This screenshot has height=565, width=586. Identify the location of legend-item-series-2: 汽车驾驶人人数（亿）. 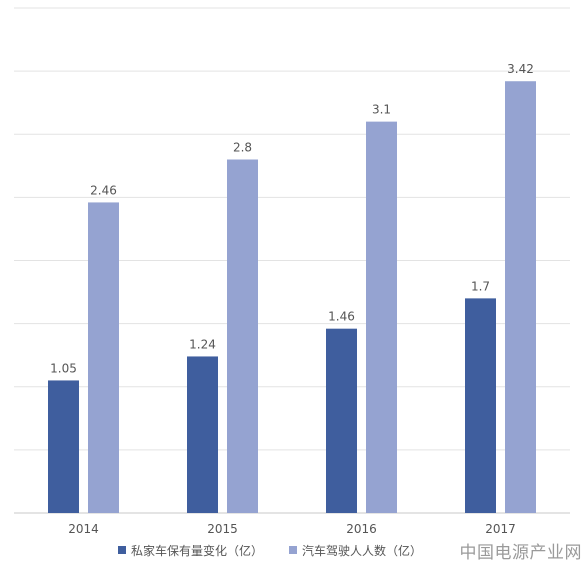
(355, 550).